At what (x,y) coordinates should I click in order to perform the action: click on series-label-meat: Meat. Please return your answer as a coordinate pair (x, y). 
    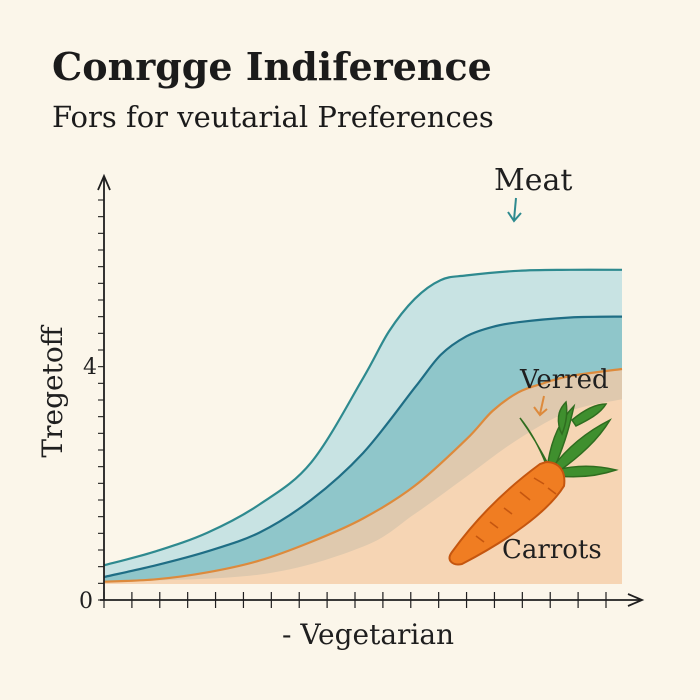
    Looking at the image, I should click on (533, 180).